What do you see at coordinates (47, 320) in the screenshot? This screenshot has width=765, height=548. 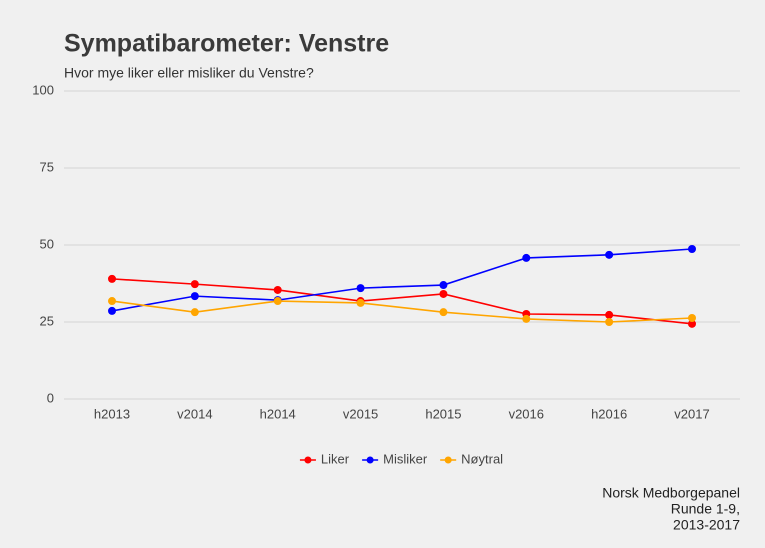 I see `y-tick-label: 25` at bounding box center [47, 320].